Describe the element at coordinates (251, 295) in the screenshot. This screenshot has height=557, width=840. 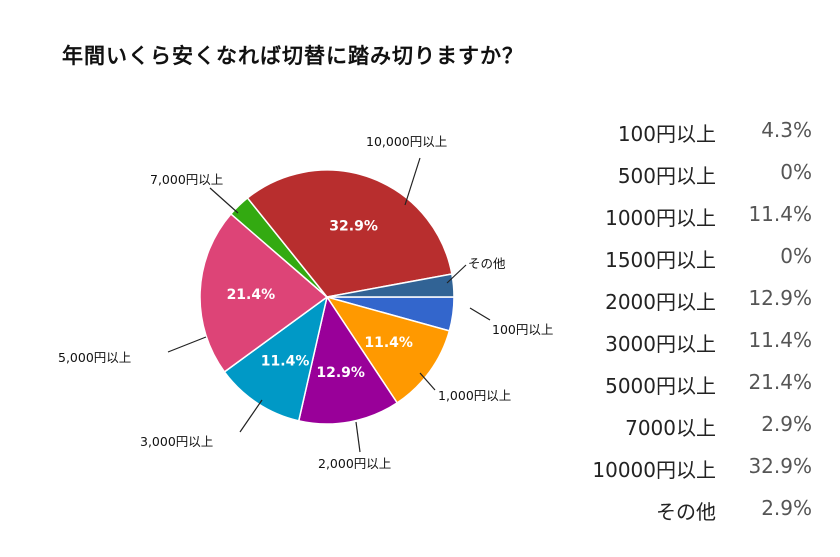
I see `slice-value-label: 21.4%` at that location.